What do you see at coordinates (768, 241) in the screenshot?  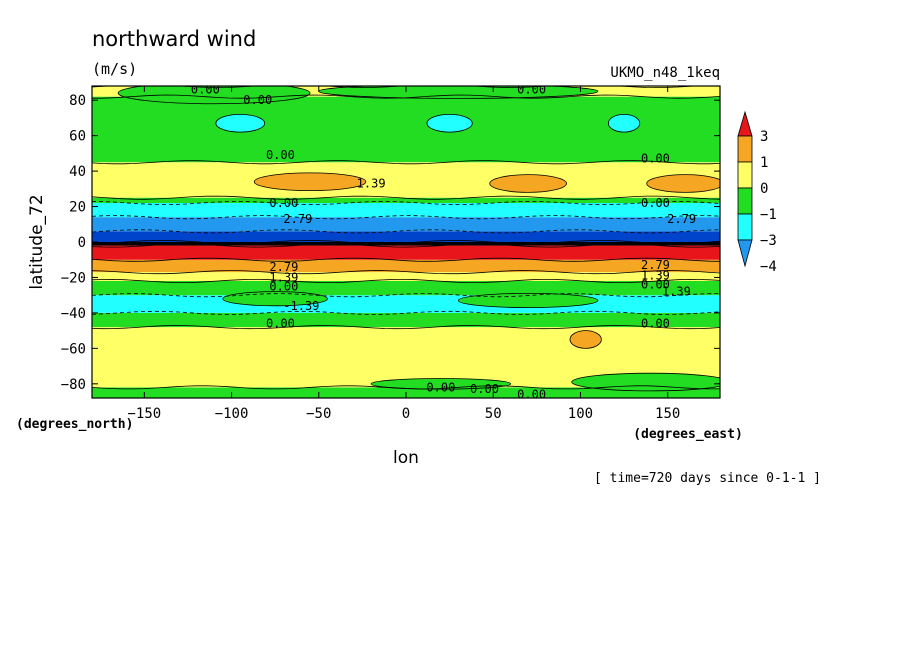 I see `colorbar-label: −3` at bounding box center [768, 241].